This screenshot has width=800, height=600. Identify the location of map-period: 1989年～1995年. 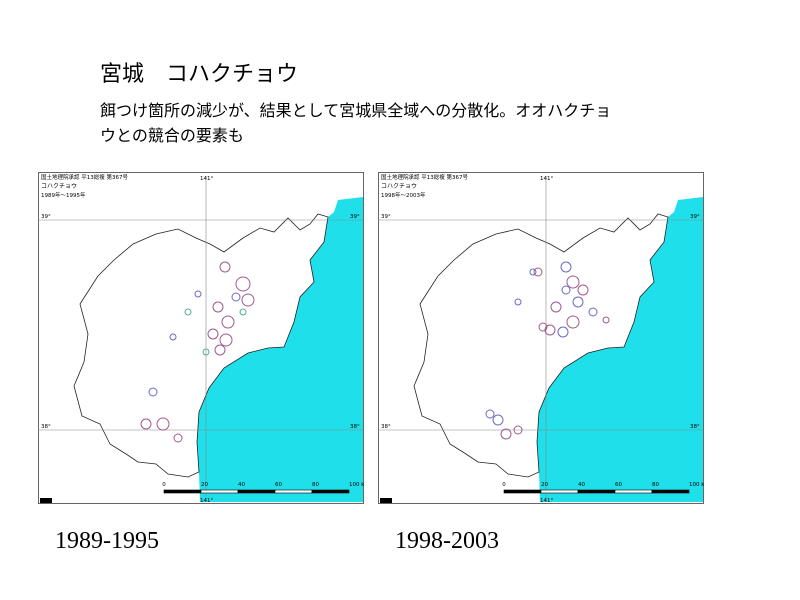
(63, 195).